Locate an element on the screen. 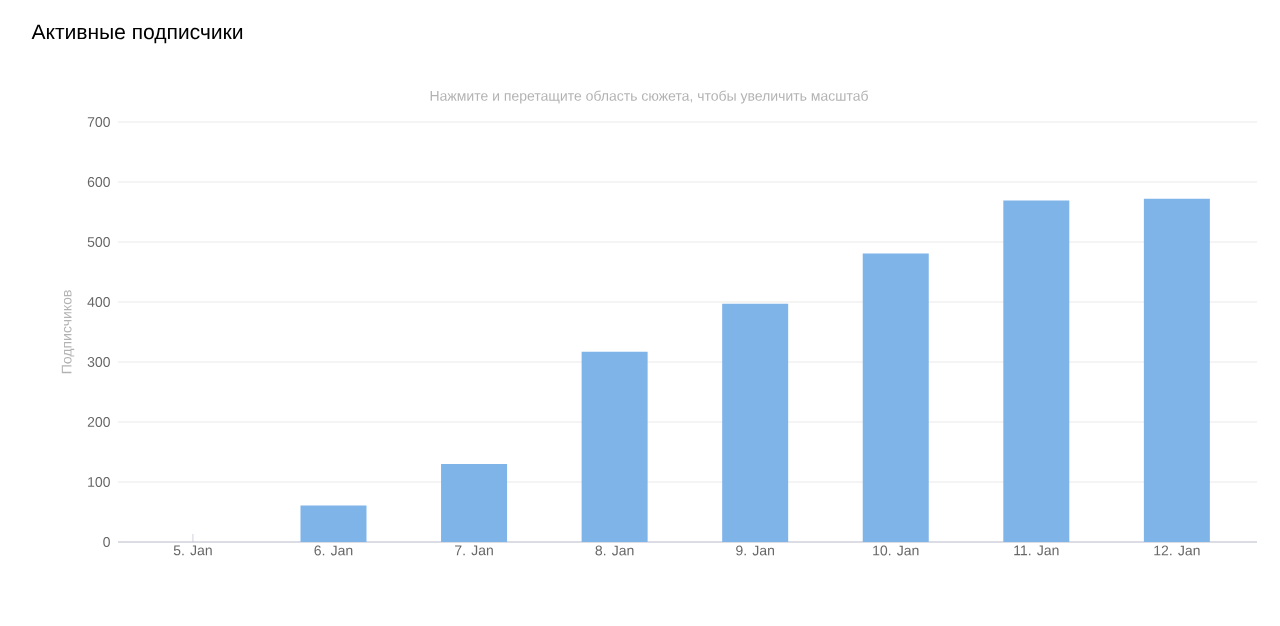  x-tick-label: 7. Jan is located at coordinates (474, 550).